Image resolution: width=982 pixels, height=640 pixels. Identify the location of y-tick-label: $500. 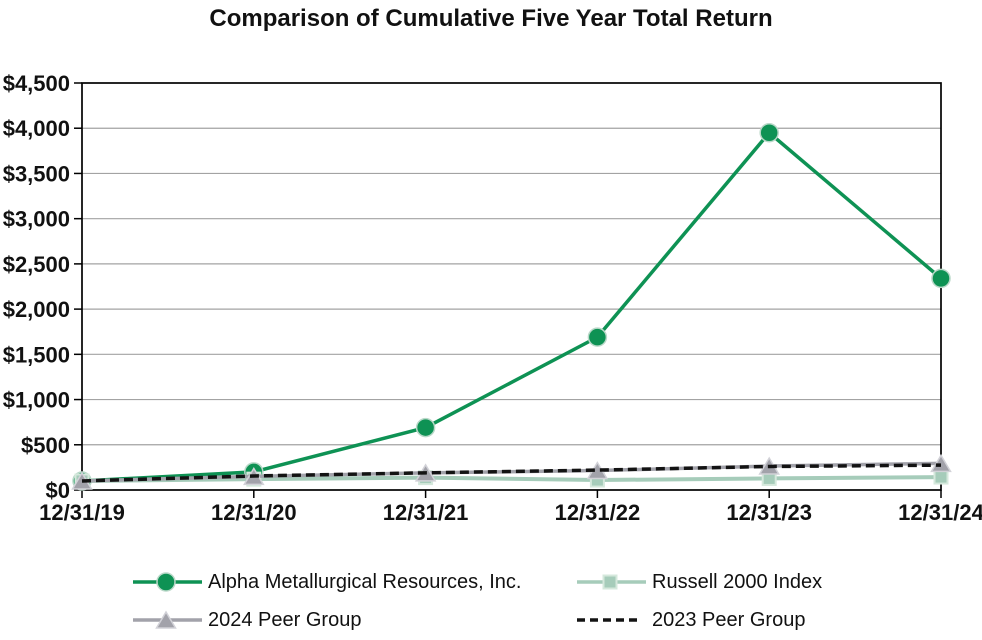
(45, 445).